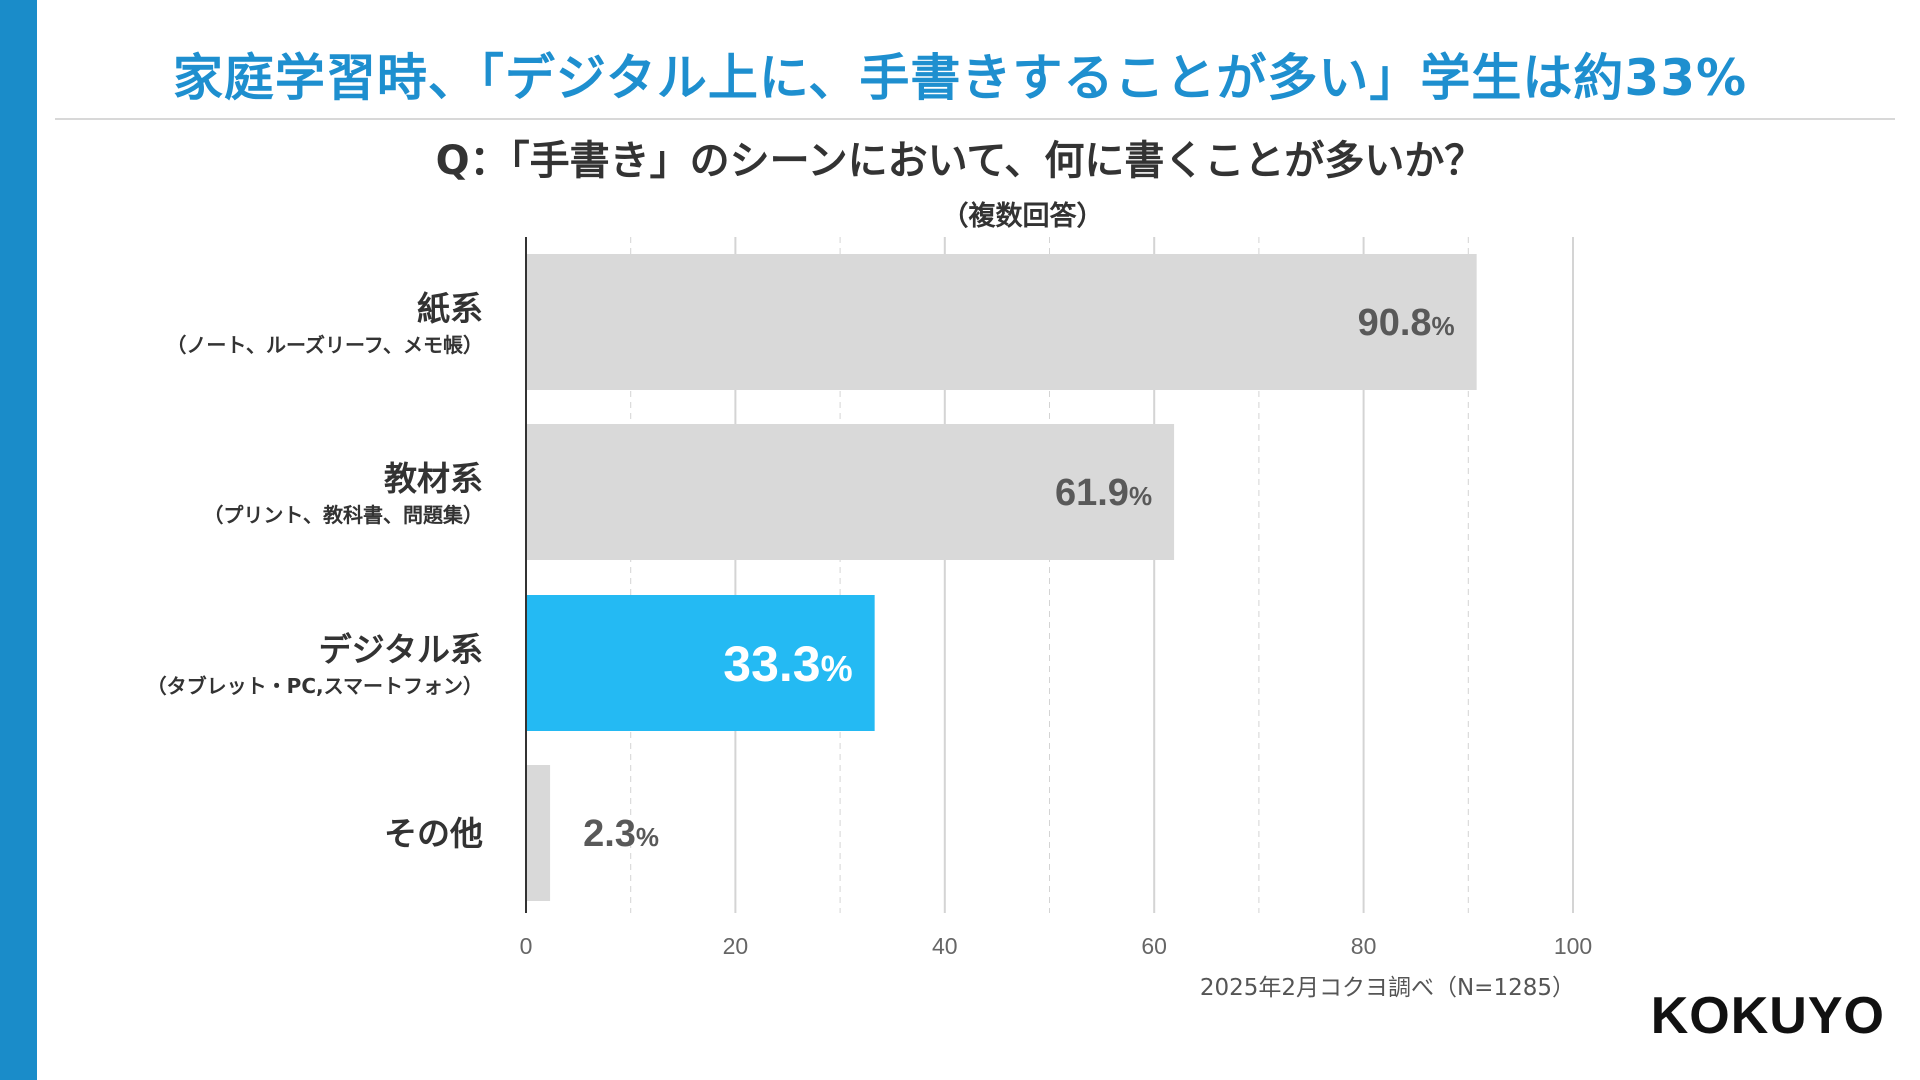  I want to click on category-label-1: 教材系, so click(433, 478).